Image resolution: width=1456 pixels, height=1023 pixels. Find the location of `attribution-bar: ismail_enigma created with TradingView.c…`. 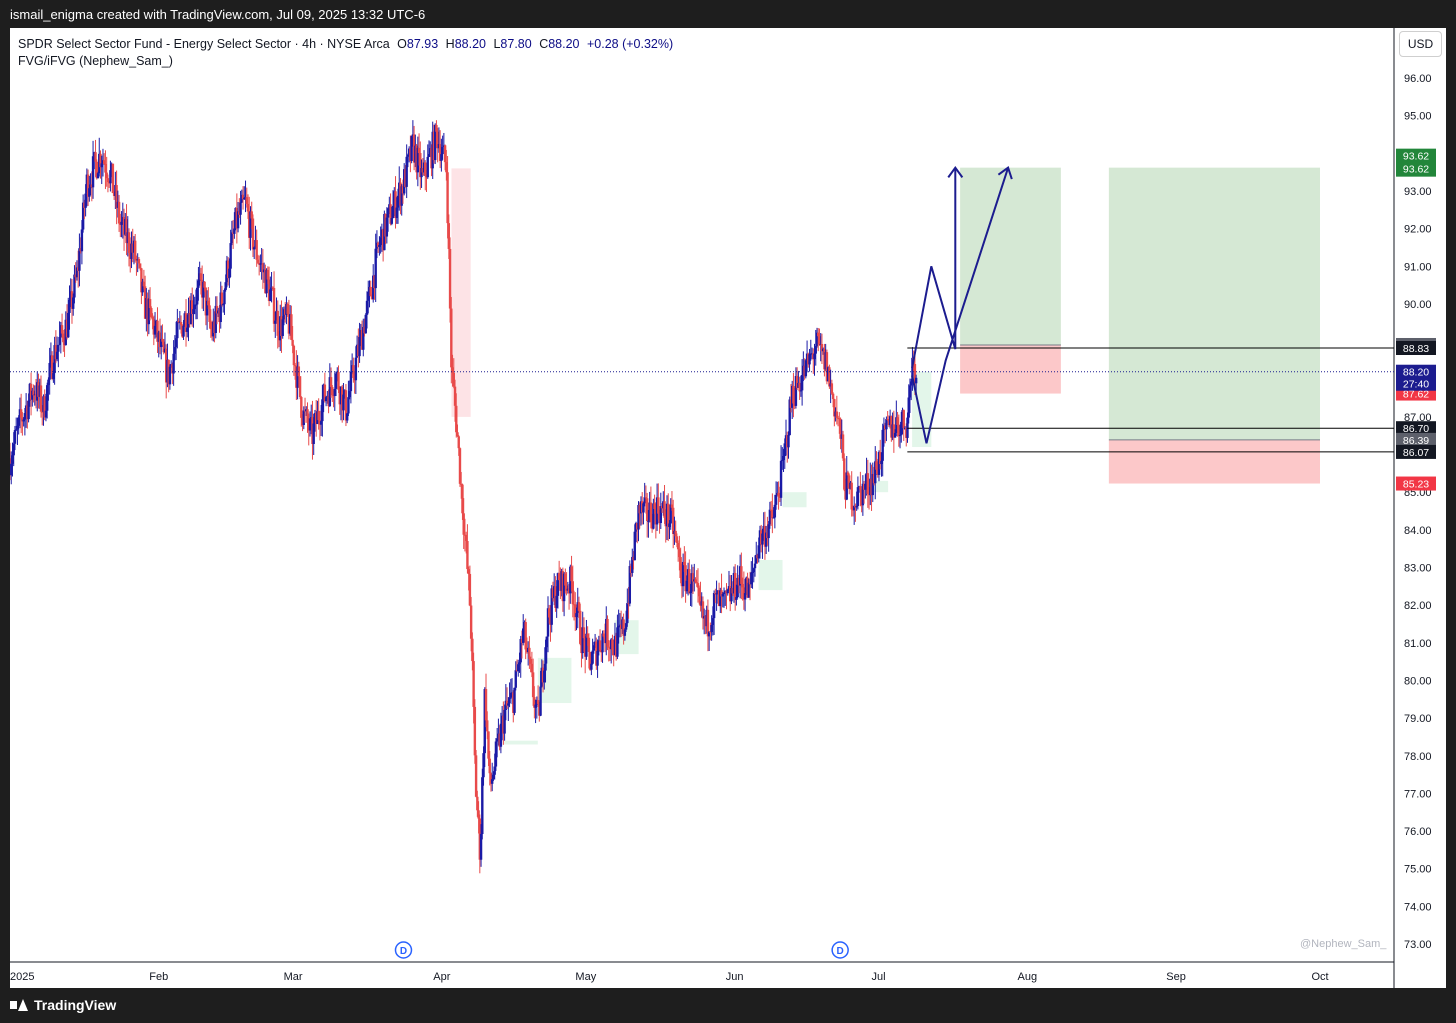

attribution-bar: ismail_enigma created with TradingView.c… is located at coordinates (728, 14).